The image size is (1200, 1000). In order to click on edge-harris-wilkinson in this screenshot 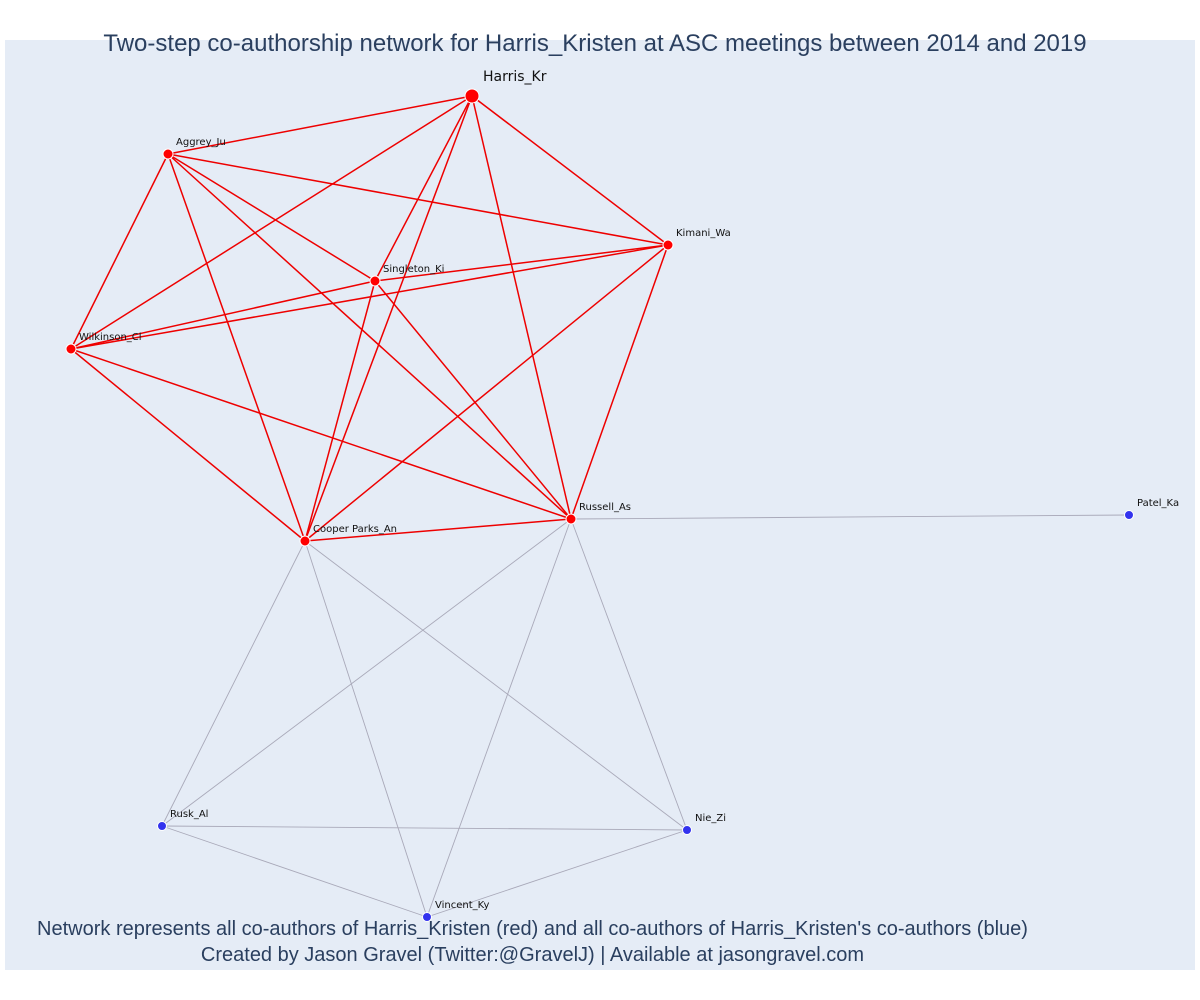, I will do `click(271, 222)`.